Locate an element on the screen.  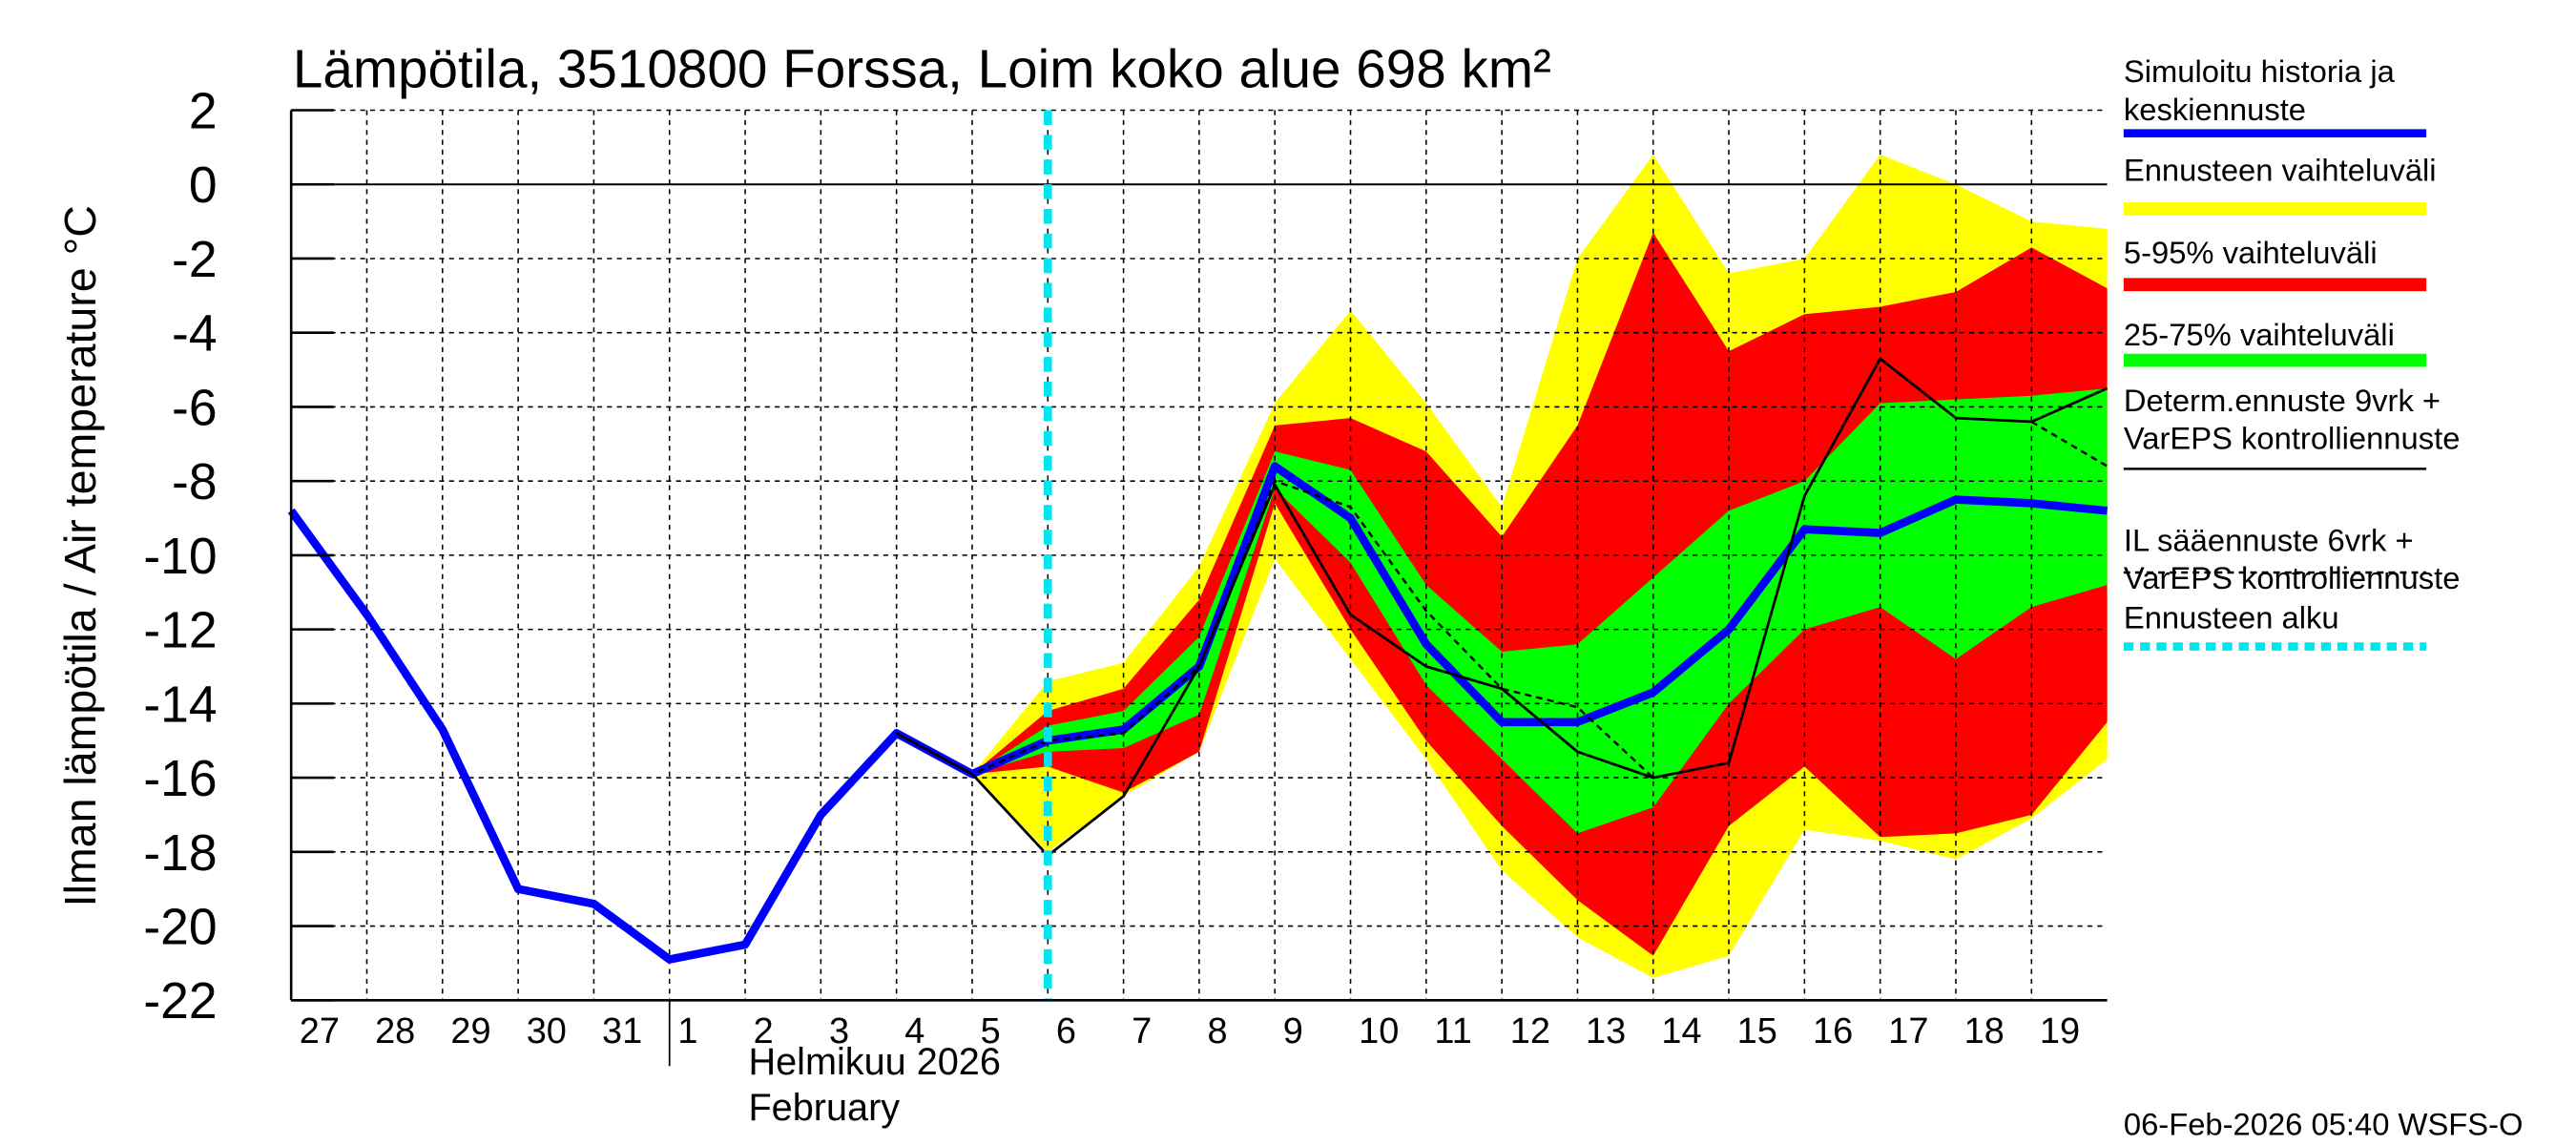
timestamp: 06-Feb-2026 05:40 WSFS-O is located at coordinates (2324, 1125).